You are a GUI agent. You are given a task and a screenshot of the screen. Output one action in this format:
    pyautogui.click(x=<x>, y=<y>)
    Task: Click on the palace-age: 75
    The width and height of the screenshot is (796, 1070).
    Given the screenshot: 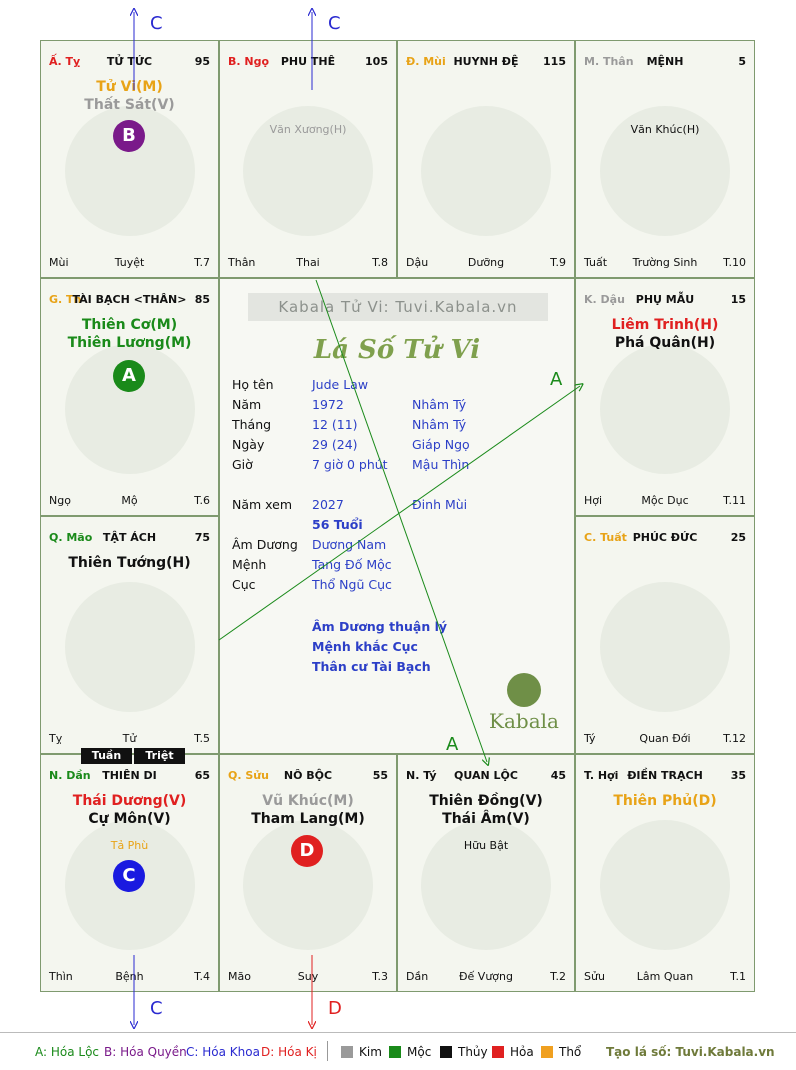 What is the action you would take?
    pyautogui.click(x=202, y=537)
    